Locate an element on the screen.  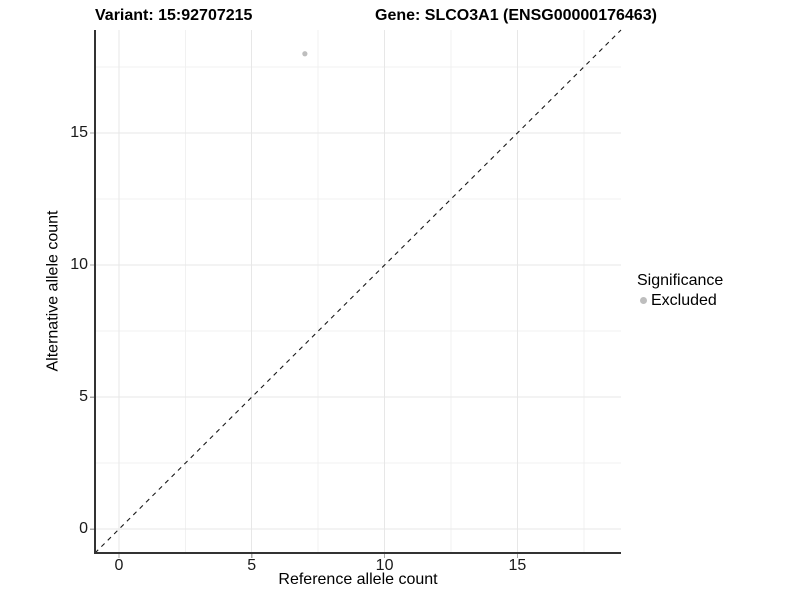
x-axis-title: Reference allele count is located at coordinates (358, 579).